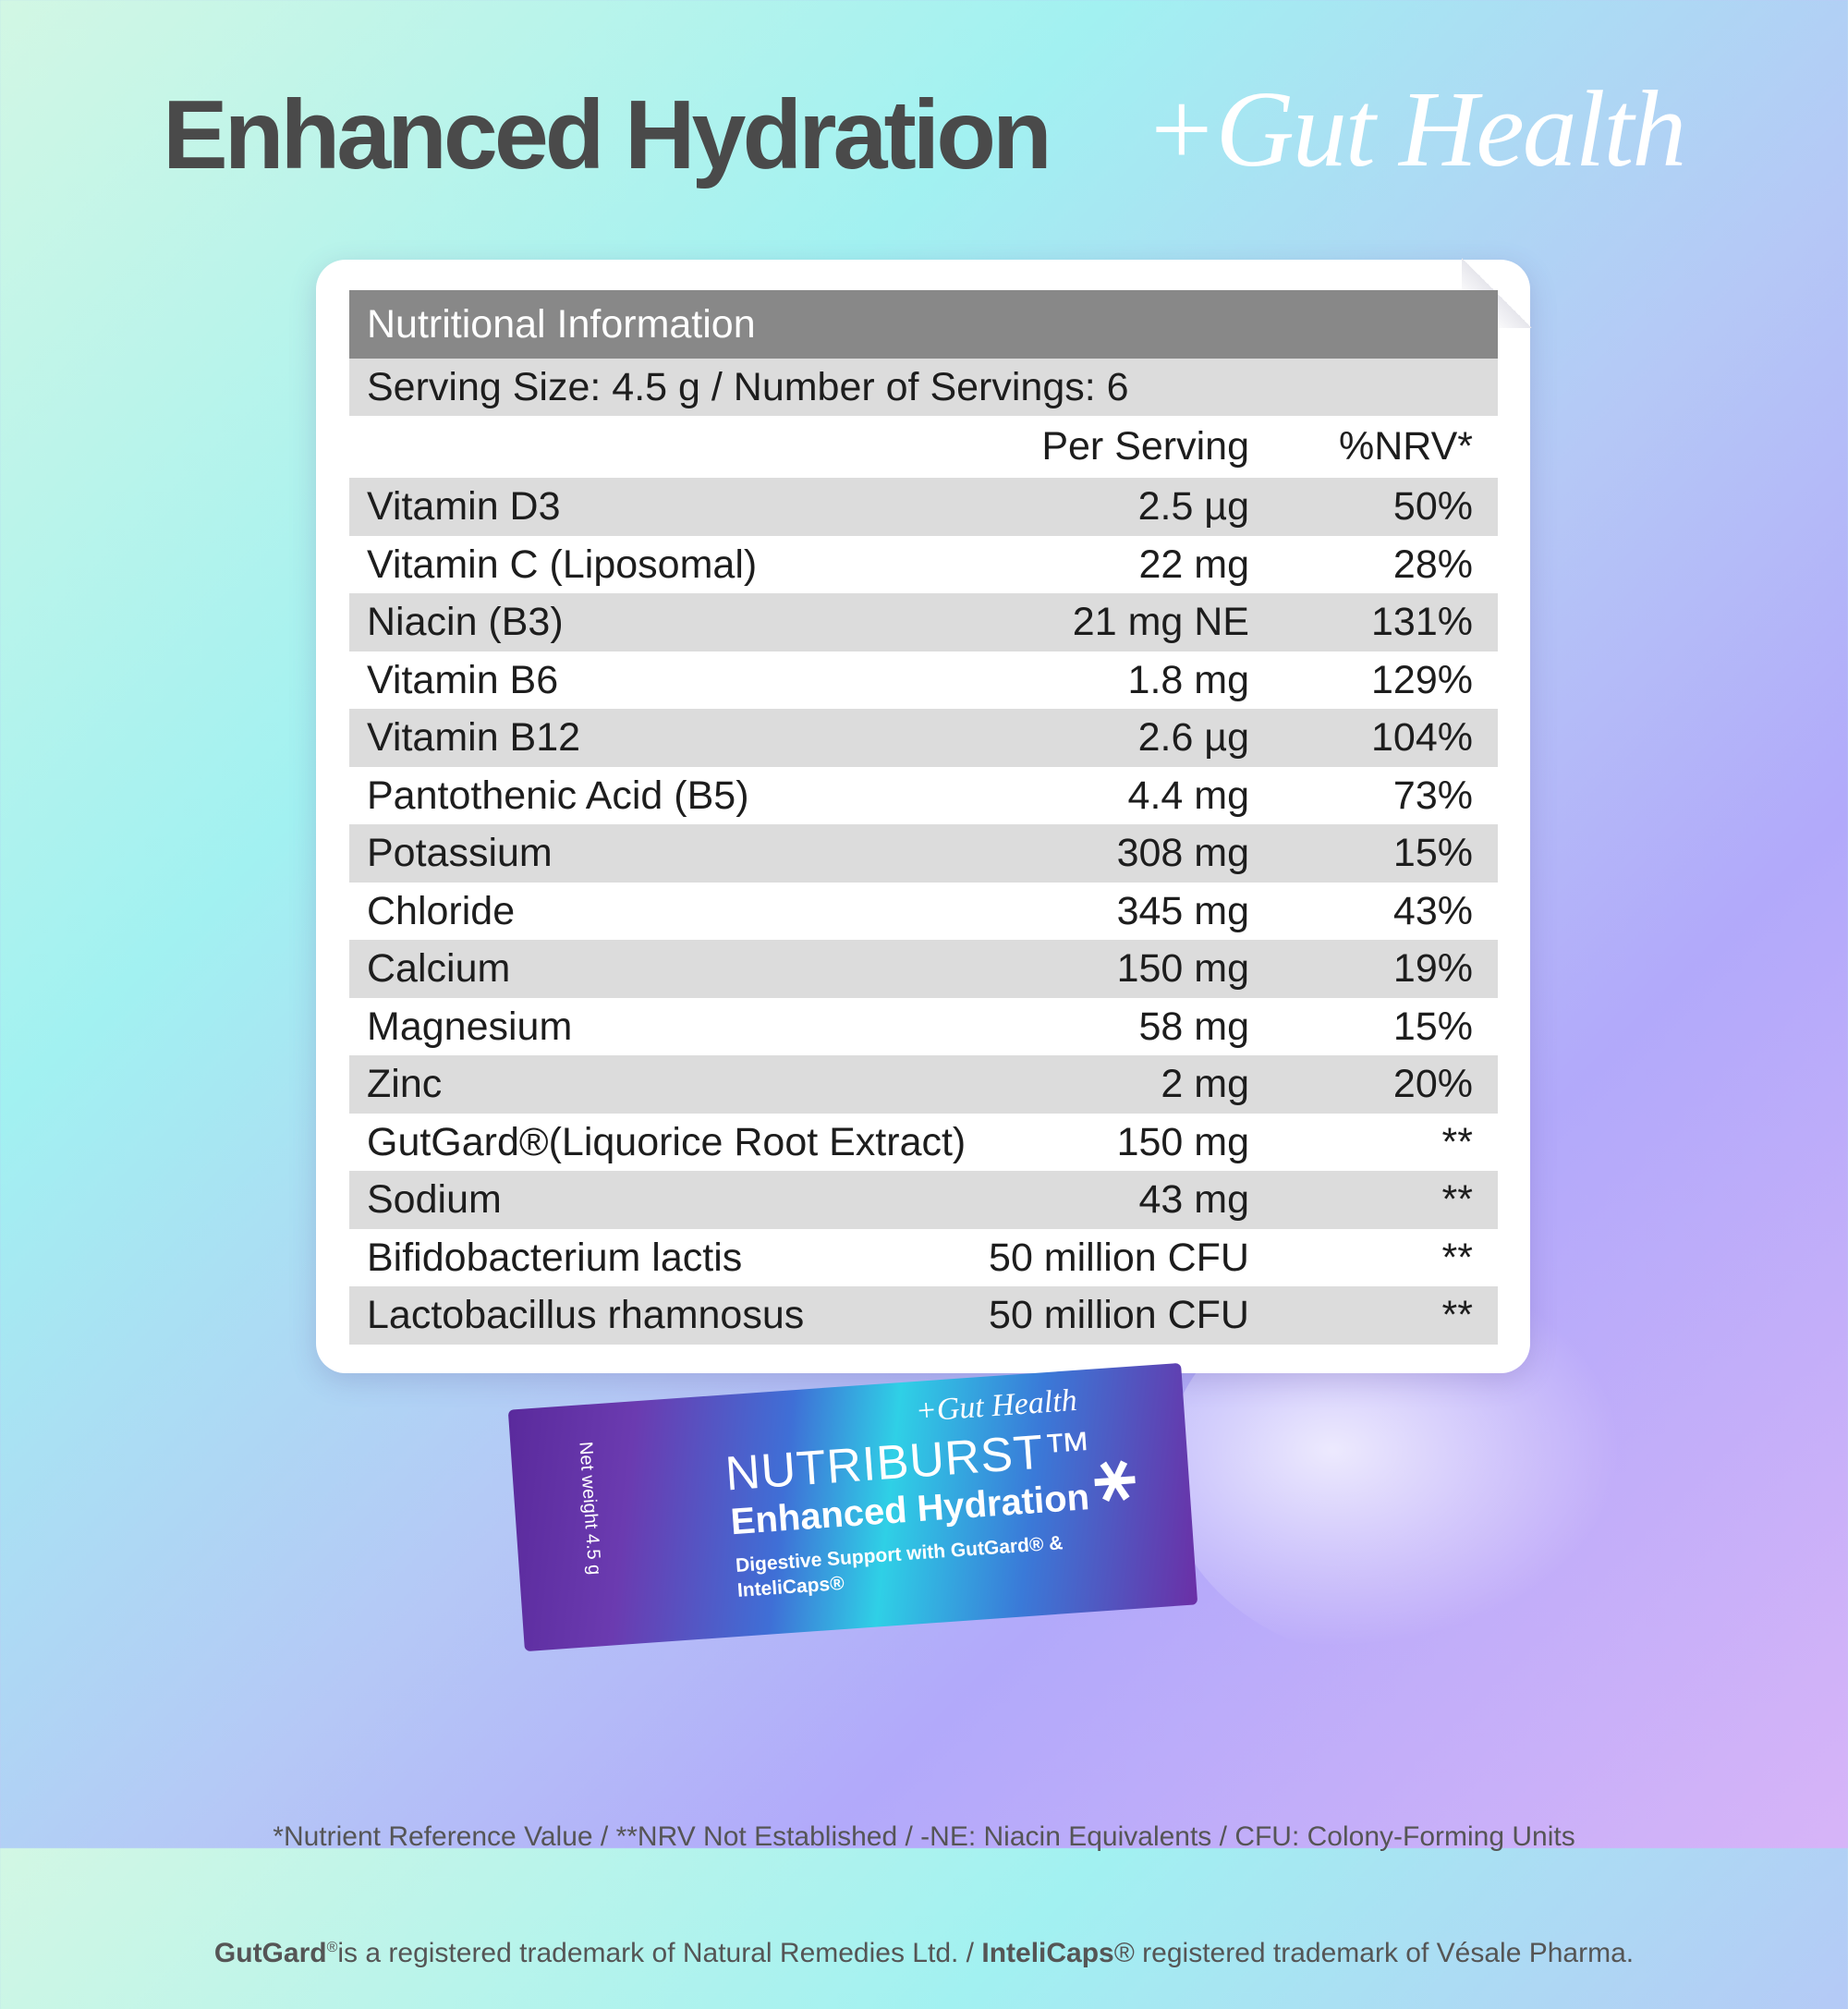 This screenshot has width=1848, height=2009. Describe the element at coordinates (561, 324) in the screenshot. I see `table-title: Nutritional Information` at that location.